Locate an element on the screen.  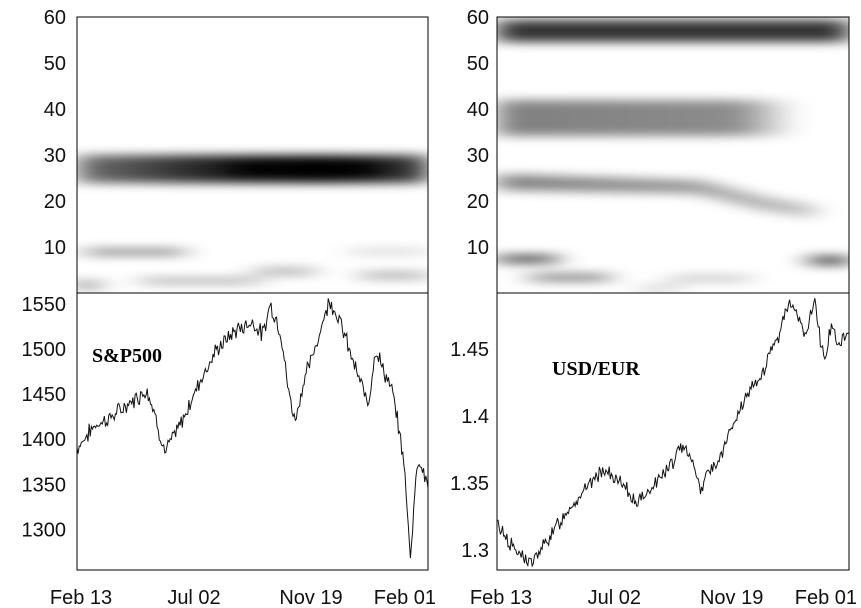
sp500-heat-ytick: 30 is located at coordinates (55, 156).